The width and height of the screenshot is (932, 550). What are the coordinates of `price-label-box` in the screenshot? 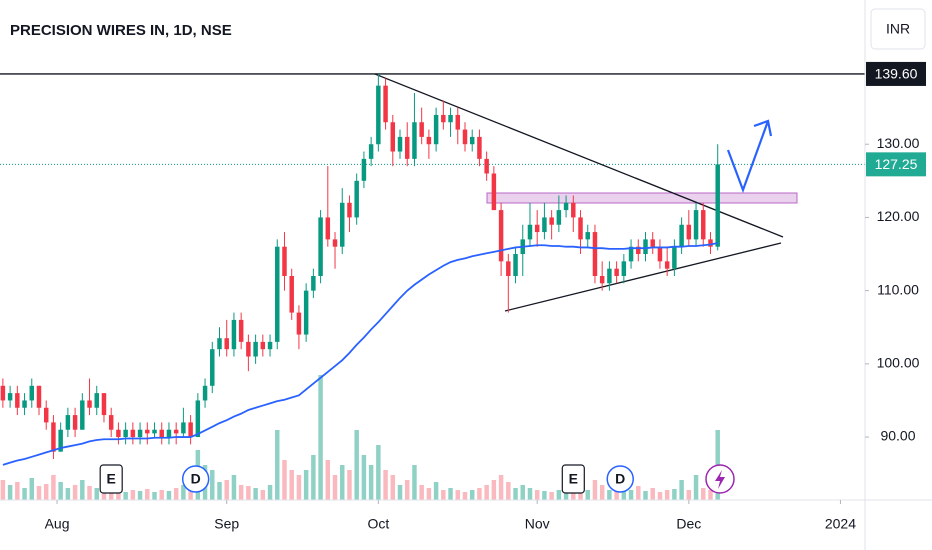 It's located at (896, 73).